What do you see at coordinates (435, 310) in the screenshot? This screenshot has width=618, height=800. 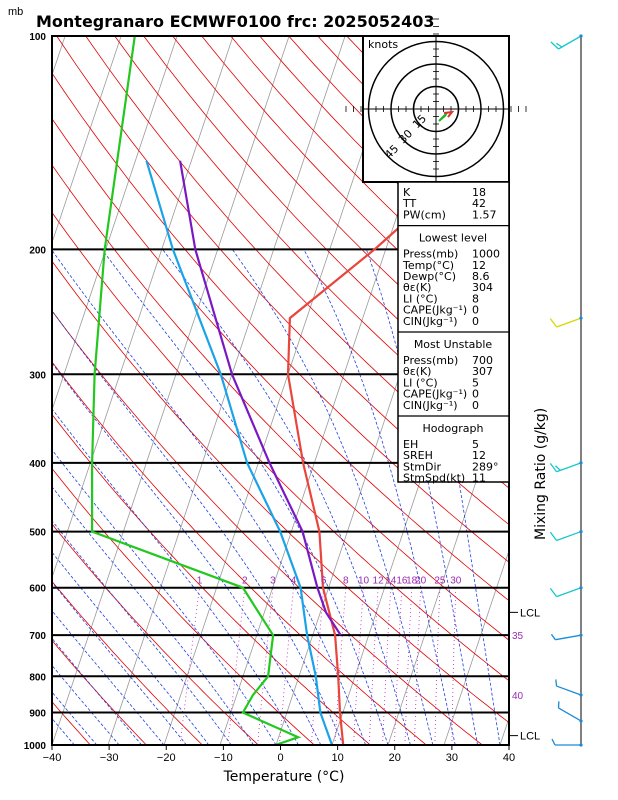 I see `lowest-level-label: CAPE(Jkg⁻¹)` at bounding box center [435, 310].